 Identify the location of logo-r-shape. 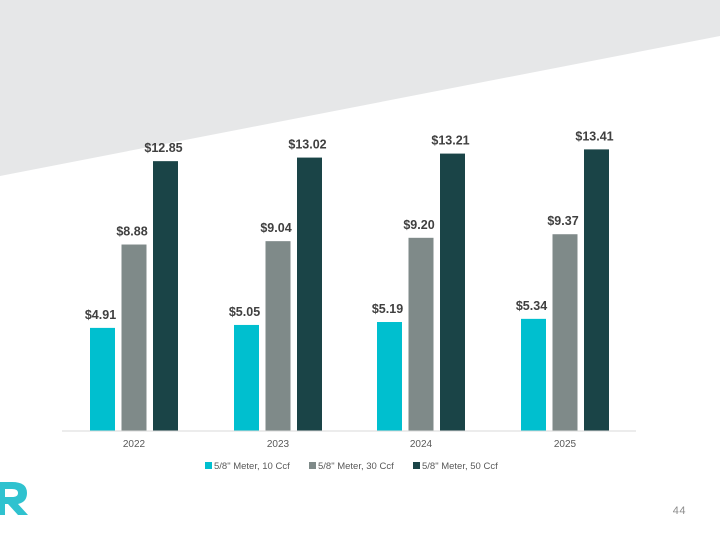
(14, 498).